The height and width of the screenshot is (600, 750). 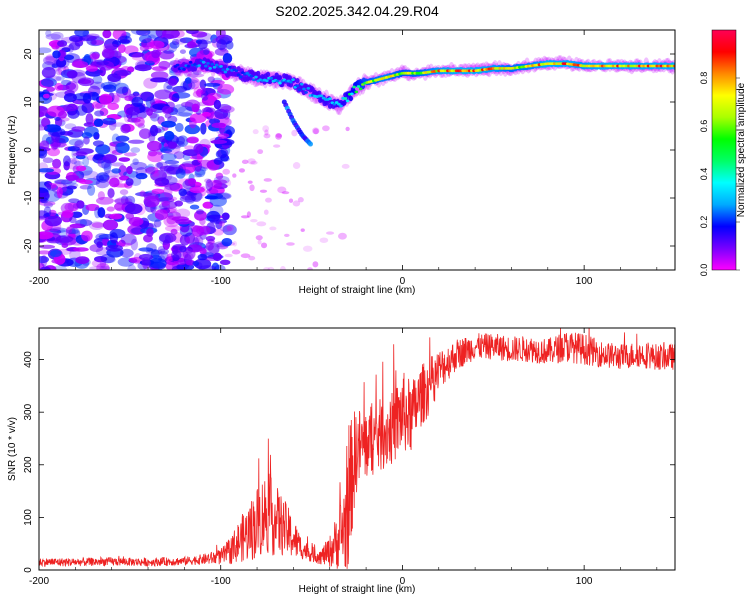 What do you see at coordinates (28, 359) in the screenshot?
I see `y-tick-label: 400` at bounding box center [28, 359].